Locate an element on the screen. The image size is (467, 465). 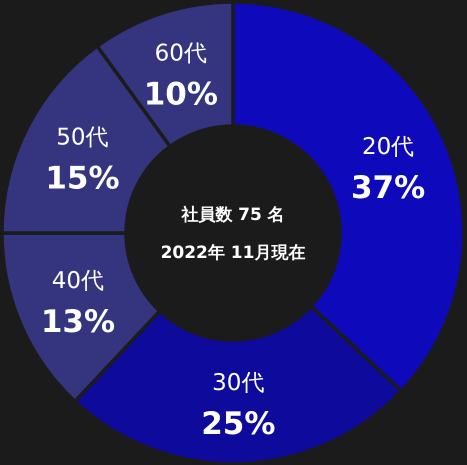
data-label: 13% is located at coordinates (77, 322).